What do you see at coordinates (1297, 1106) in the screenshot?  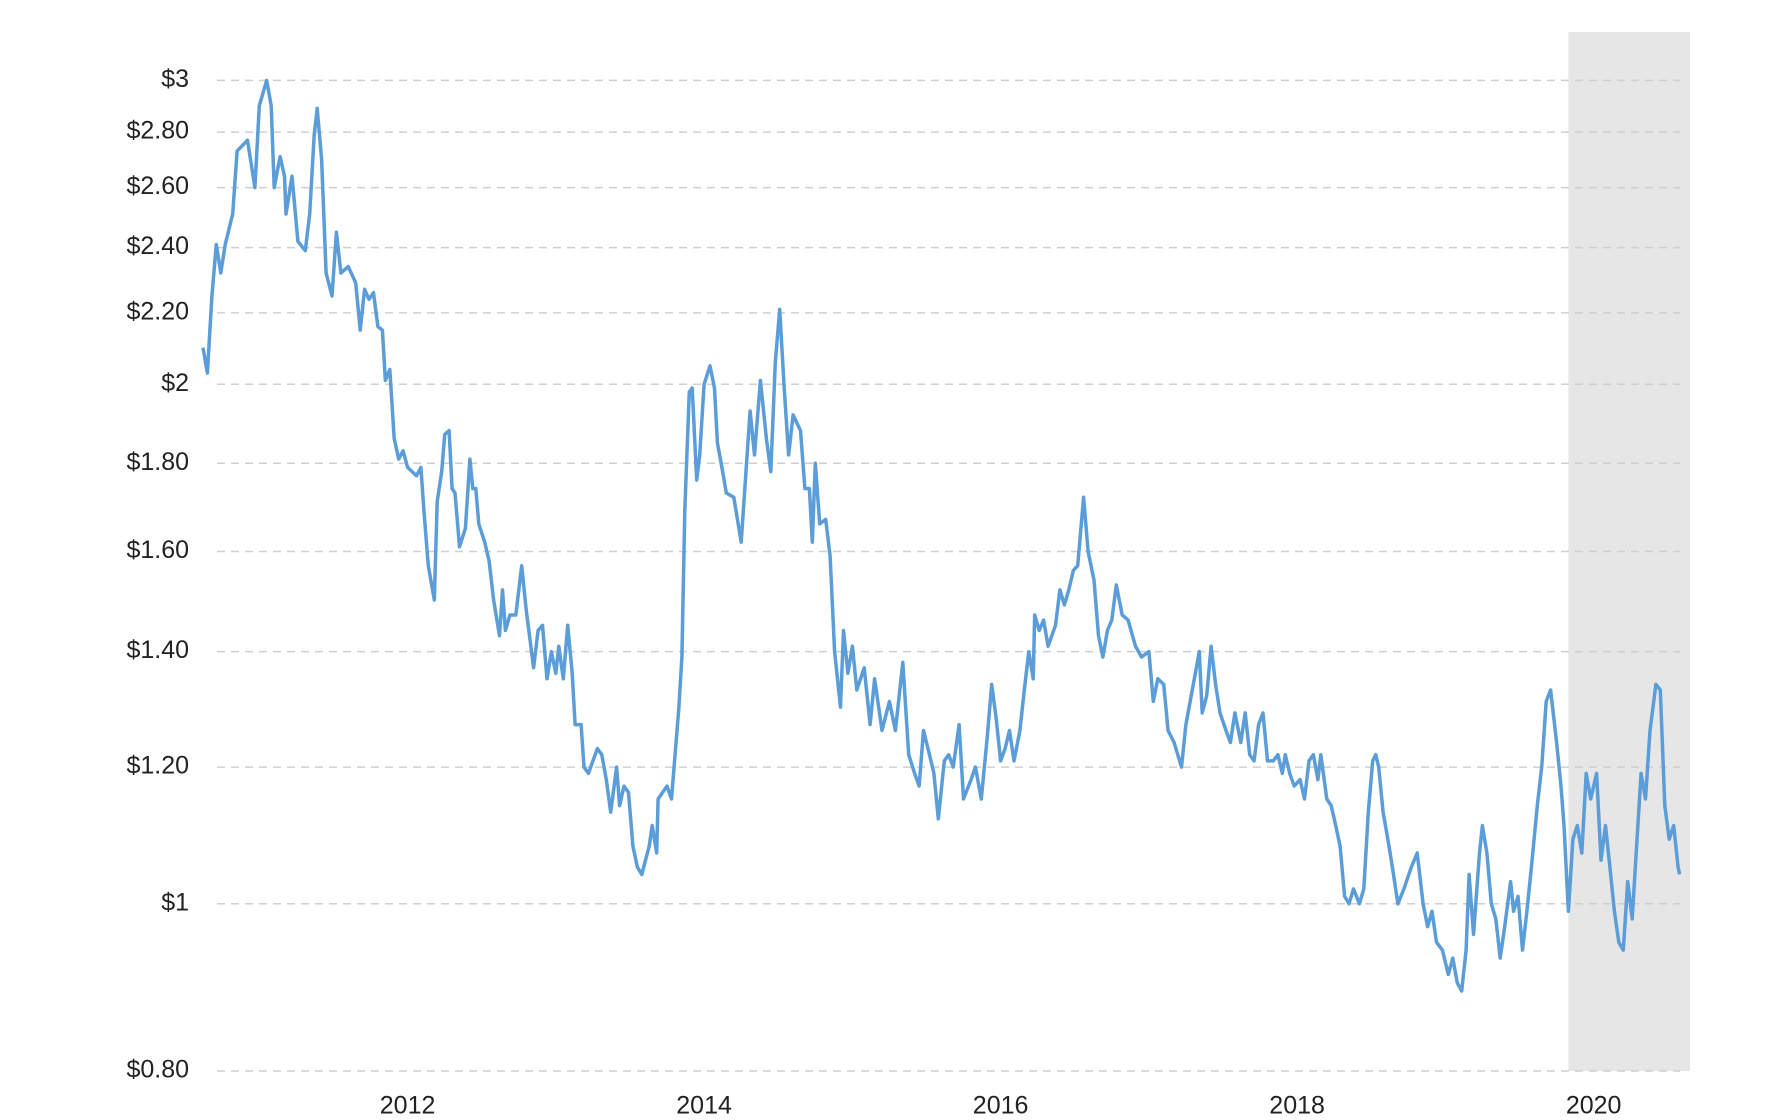 I see `x-tick-label: 2018` at bounding box center [1297, 1106].